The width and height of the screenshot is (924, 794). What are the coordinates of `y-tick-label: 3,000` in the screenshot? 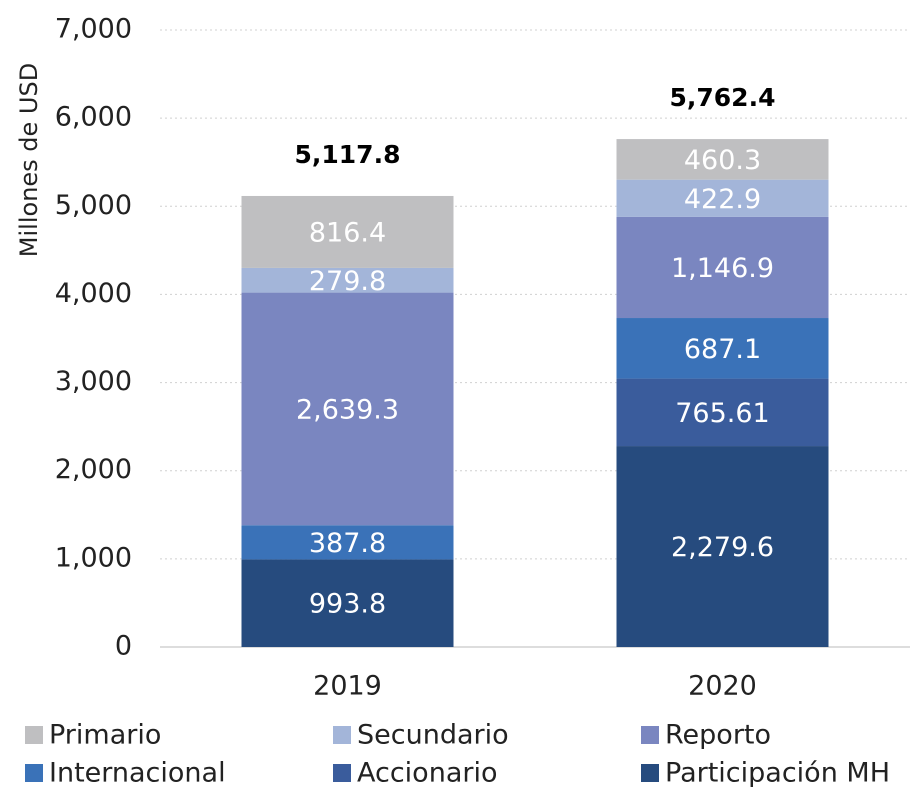 It's located at (93, 381).